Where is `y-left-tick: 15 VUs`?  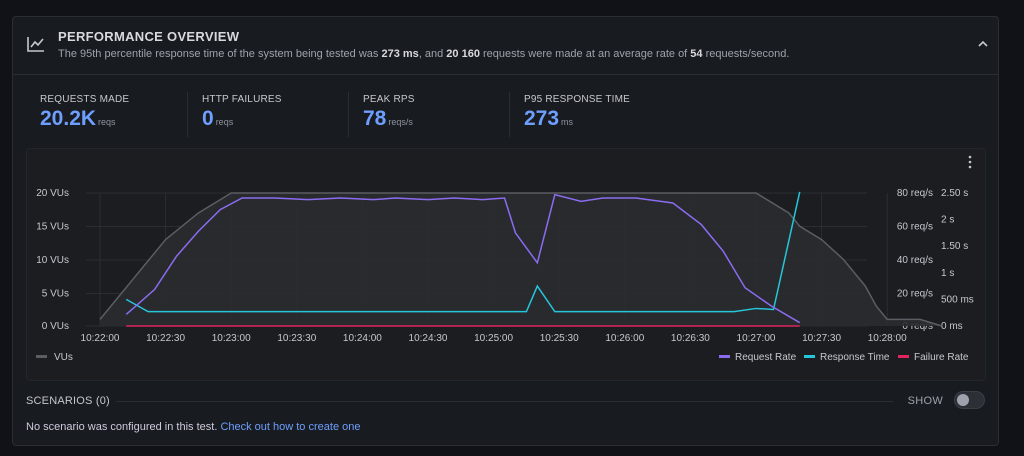
y-left-tick: 15 VUs is located at coordinates (52, 227).